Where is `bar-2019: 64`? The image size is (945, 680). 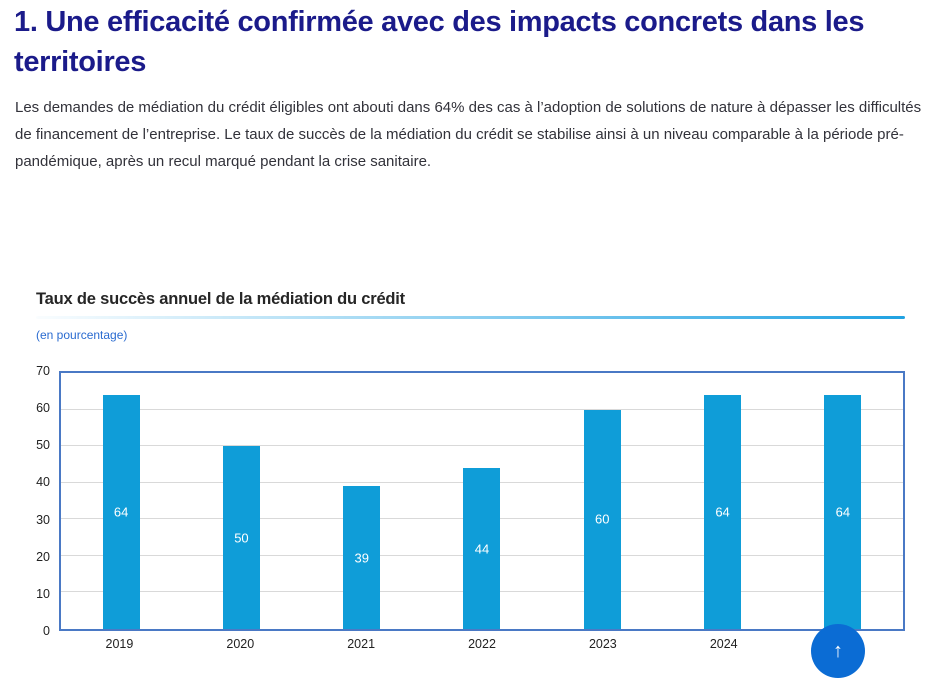
bar-2019: 64 is located at coordinates (121, 511).